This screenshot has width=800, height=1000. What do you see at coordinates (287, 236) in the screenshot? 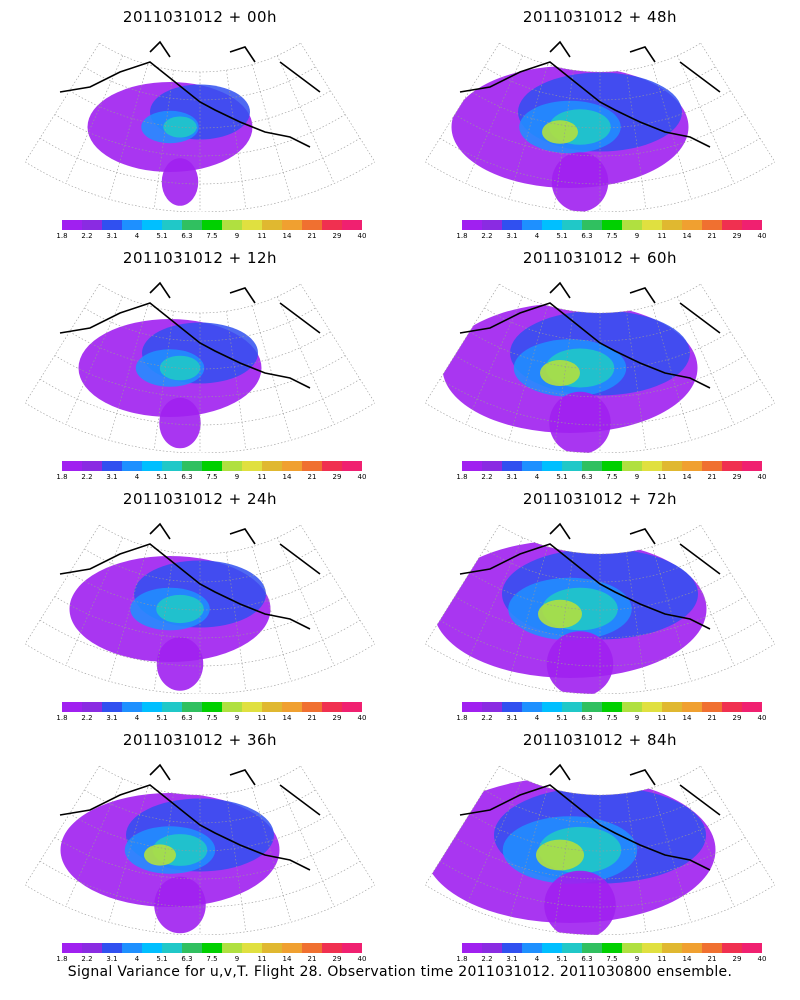
I see `colorbar-label: 14` at bounding box center [287, 236].